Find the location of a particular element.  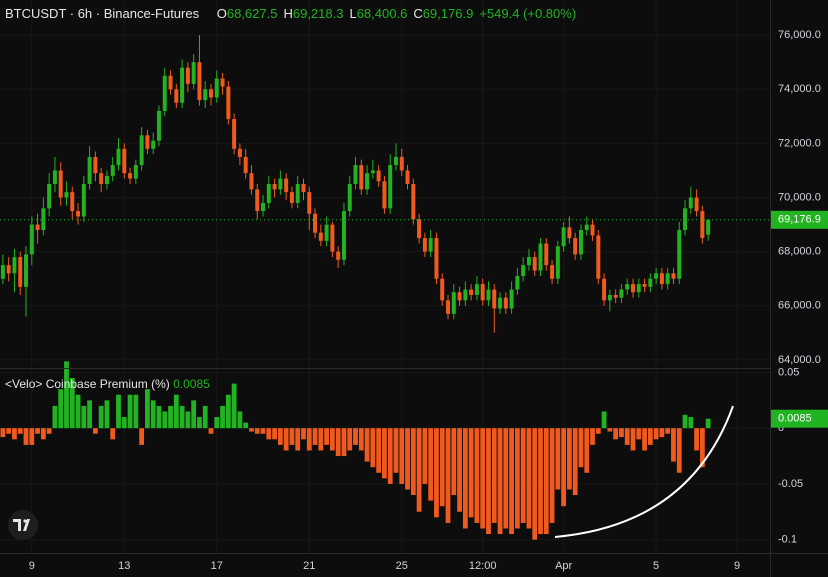

premium-tag is located at coordinates (799, 418).